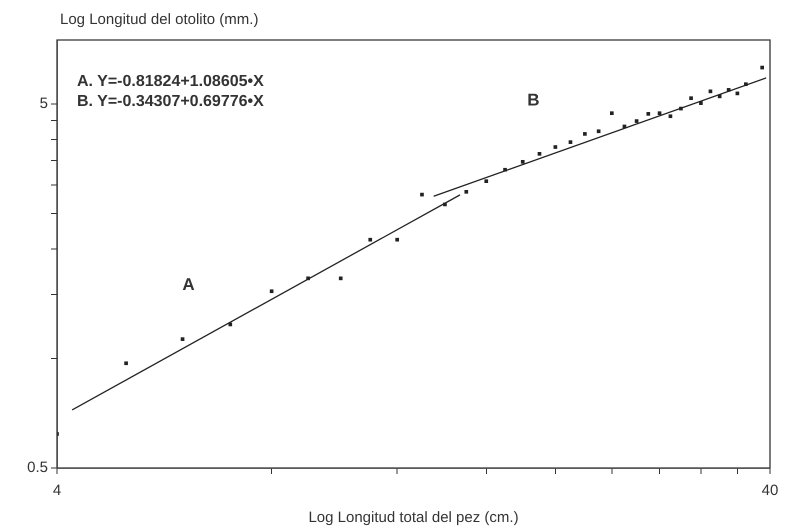  Describe the element at coordinates (37, 467) in the screenshot. I see `y-tick-label: 0.5` at that location.